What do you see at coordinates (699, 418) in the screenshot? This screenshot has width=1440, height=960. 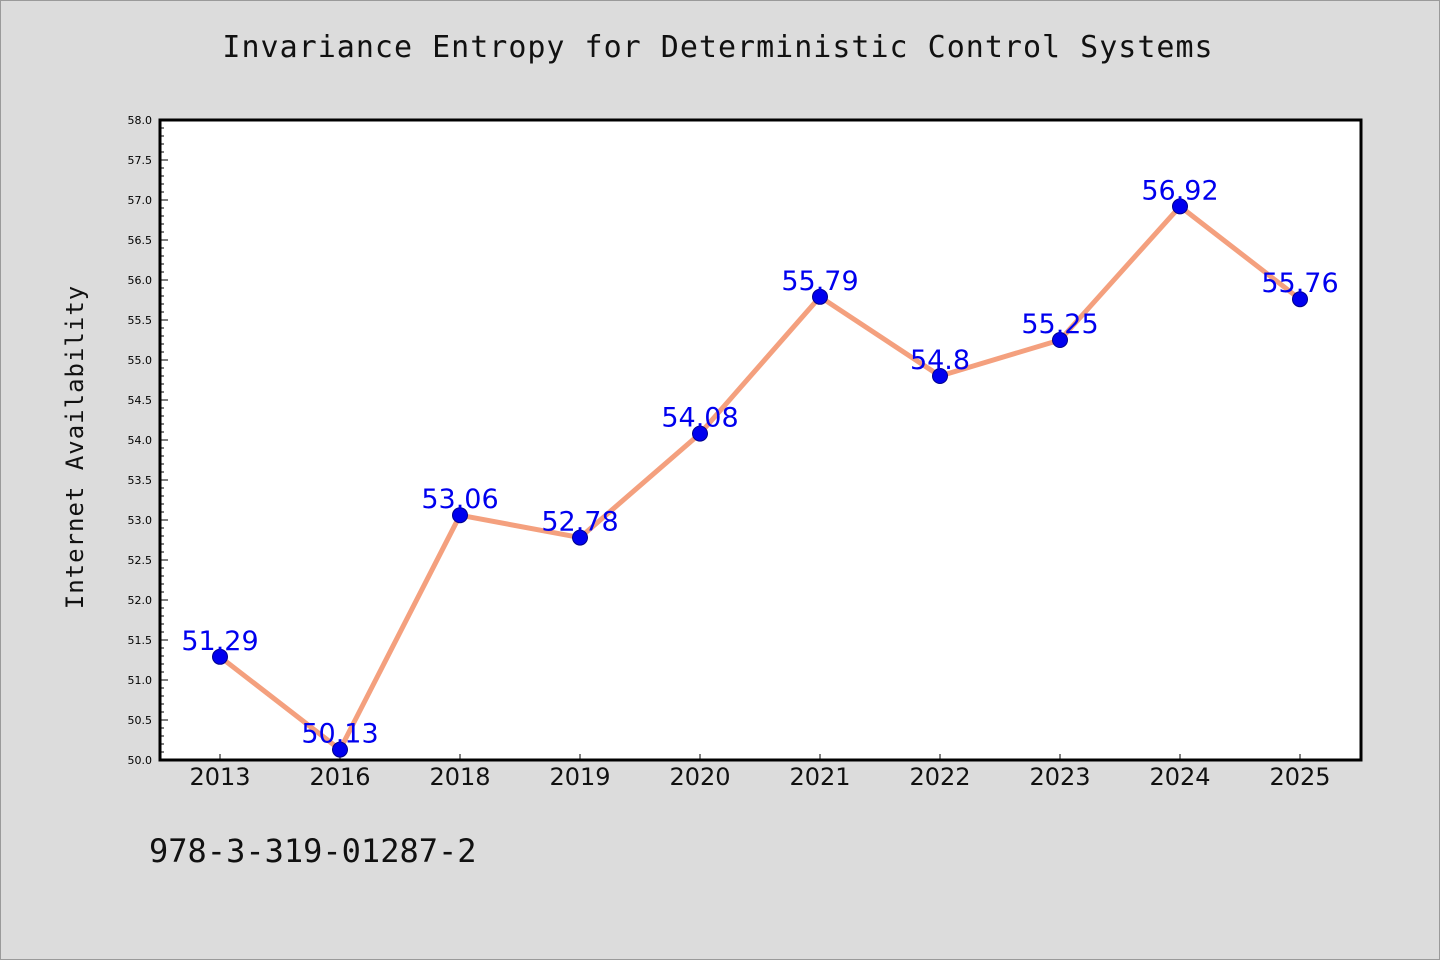 I see `data-label: 54.08` at bounding box center [699, 418].